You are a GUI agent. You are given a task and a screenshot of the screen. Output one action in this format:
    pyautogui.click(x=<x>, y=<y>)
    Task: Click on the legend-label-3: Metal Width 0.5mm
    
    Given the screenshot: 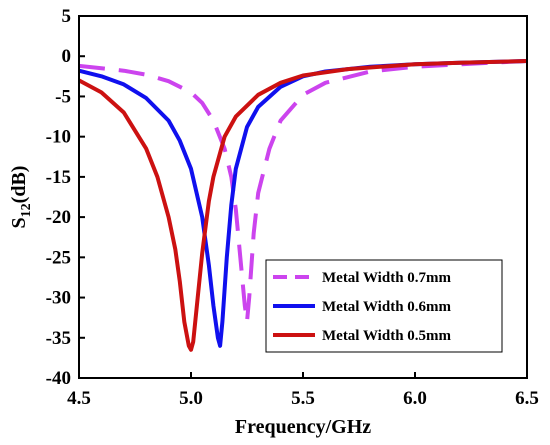 What is the action you would take?
    pyautogui.click(x=387, y=336)
    